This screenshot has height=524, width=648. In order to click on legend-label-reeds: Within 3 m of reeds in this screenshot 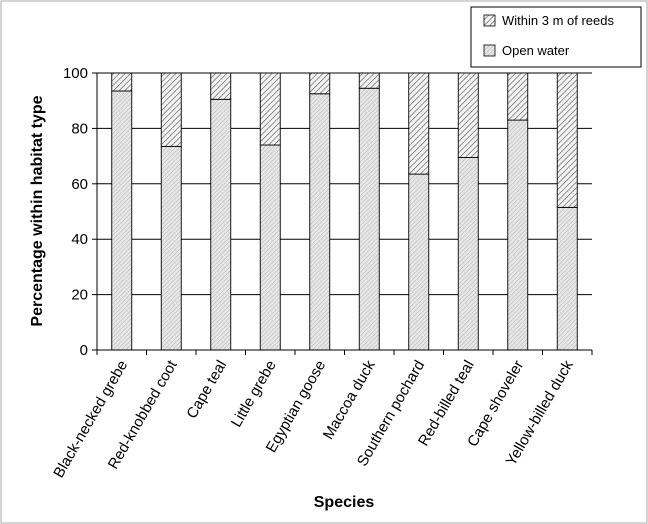, I will do `click(558, 20)`.